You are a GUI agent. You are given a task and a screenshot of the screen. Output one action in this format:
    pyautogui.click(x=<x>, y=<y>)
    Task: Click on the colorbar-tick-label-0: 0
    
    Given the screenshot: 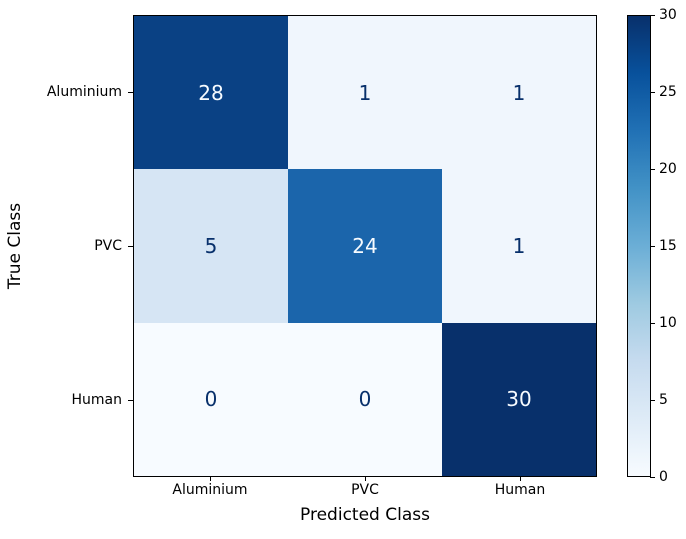 What is the action you would take?
    pyautogui.click(x=663, y=477)
    